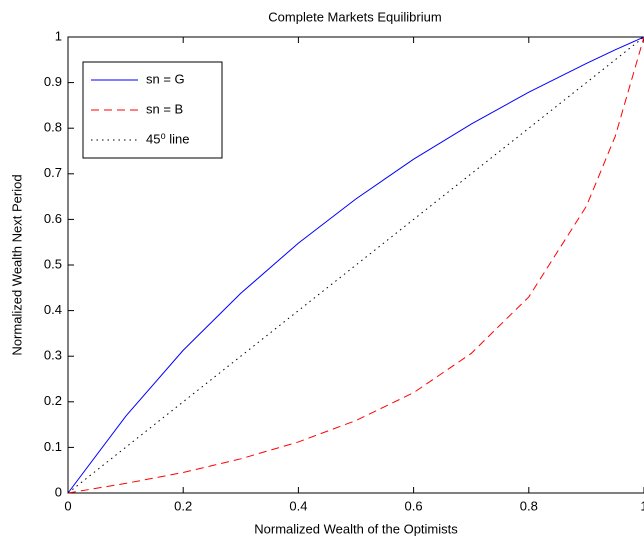  What do you see at coordinates (67, 505) in the screenshot?
I see `x-tick-label: 0` at bounding box center [67, 505].